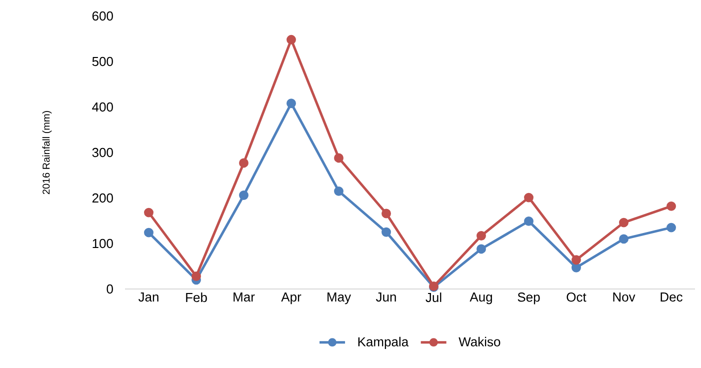  I want to click on y-tick-label: 600, so click(102, 16).